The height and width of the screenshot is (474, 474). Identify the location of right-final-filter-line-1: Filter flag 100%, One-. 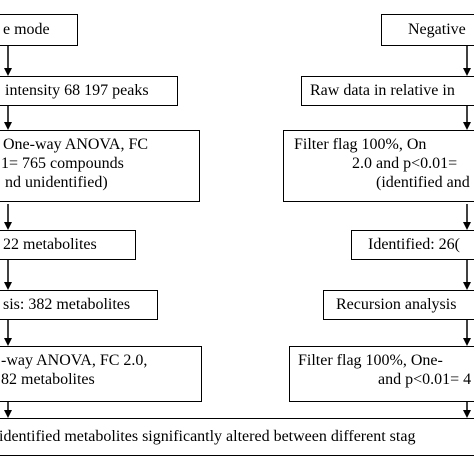
(370, 360).